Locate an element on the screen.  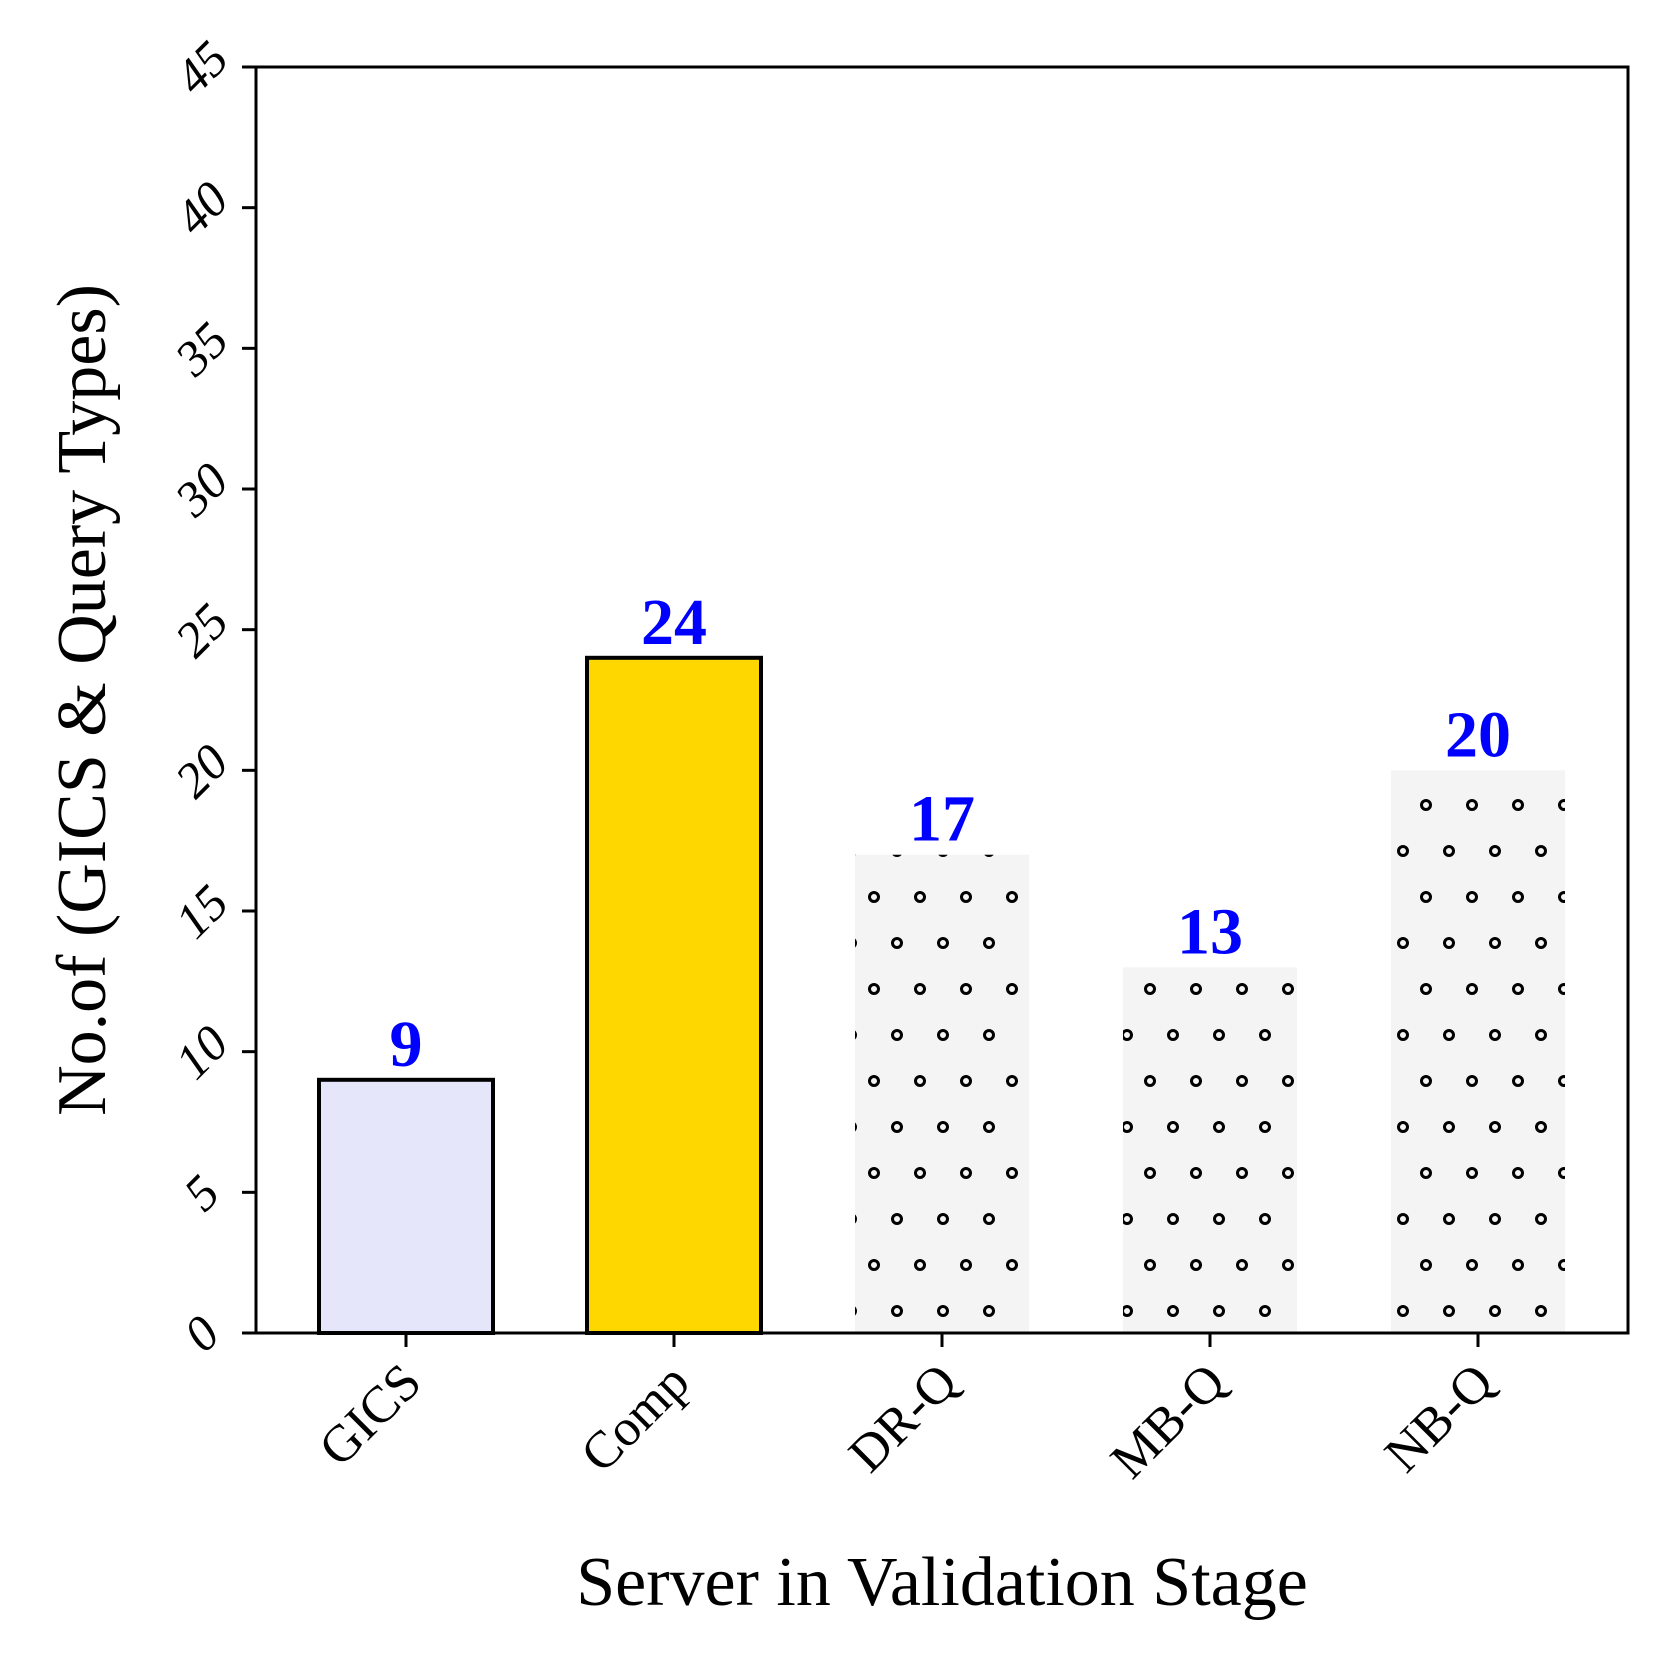
bar-dr-q is located at coordinates (942, 1093).